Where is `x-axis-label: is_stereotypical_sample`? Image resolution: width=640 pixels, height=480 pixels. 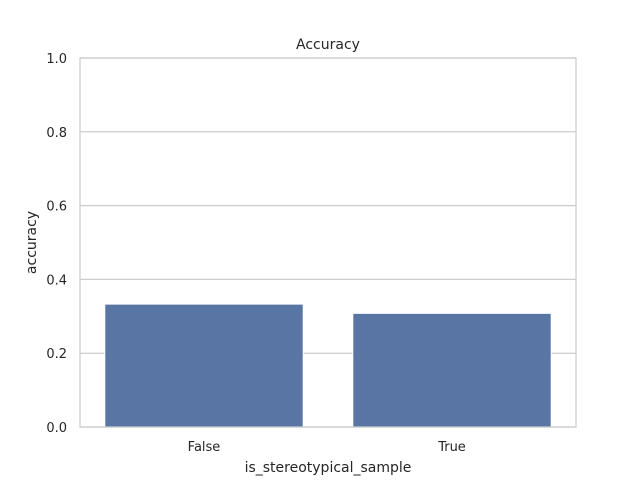 x-axis-label: is_stereotypical_sample is located at coordinates (328, 468).